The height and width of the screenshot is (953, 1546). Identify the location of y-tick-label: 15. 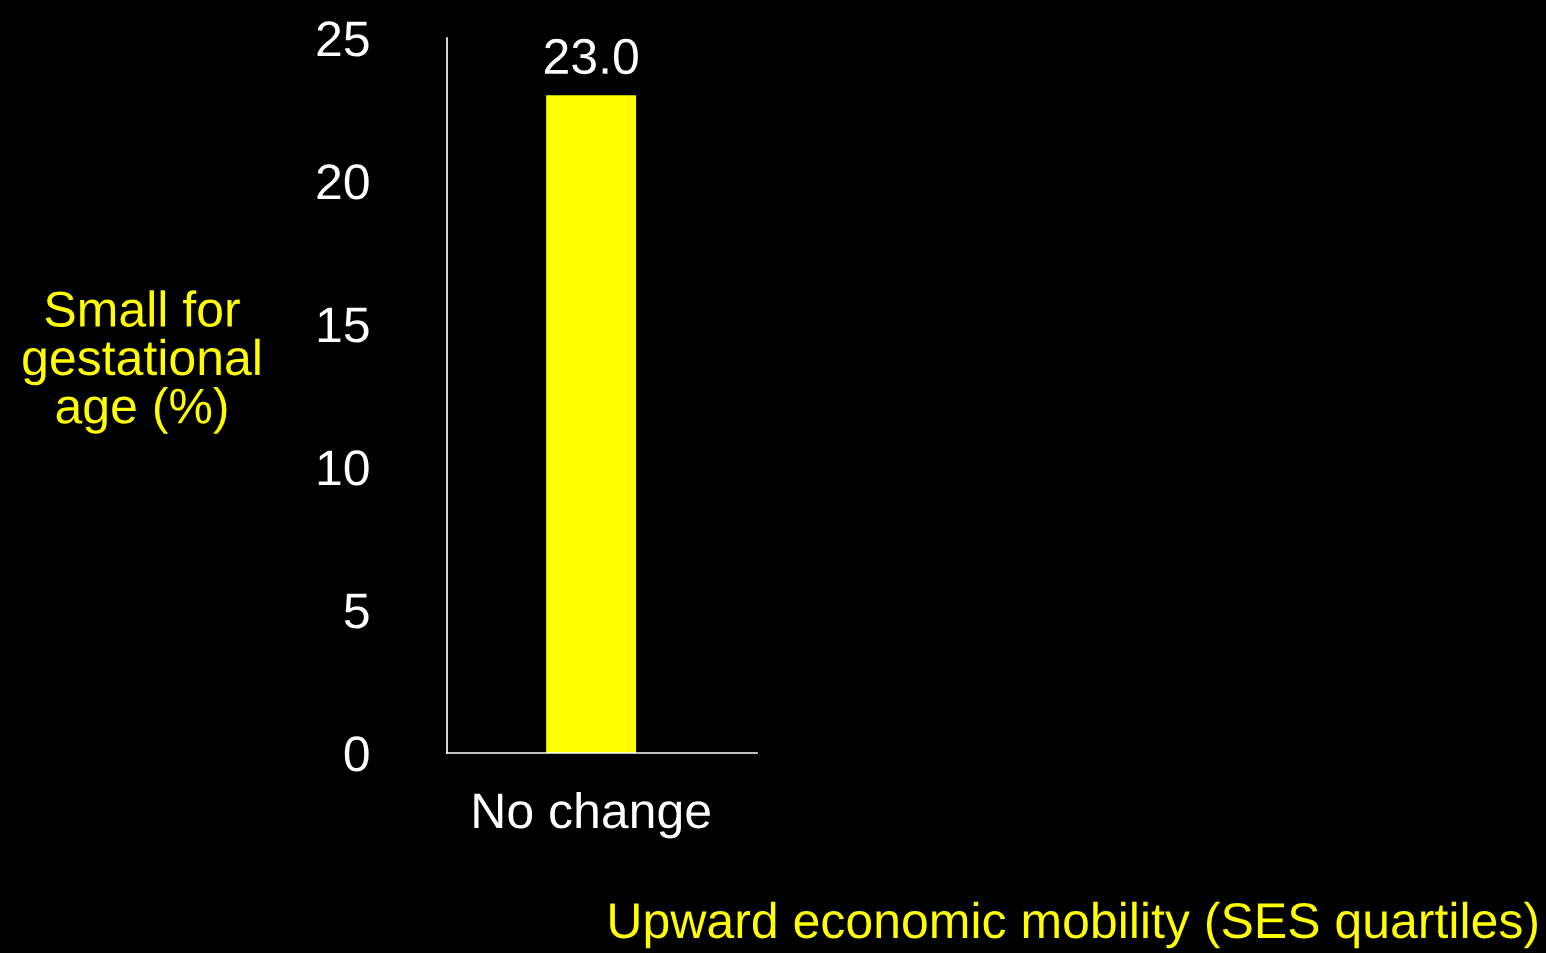
(343, 325).